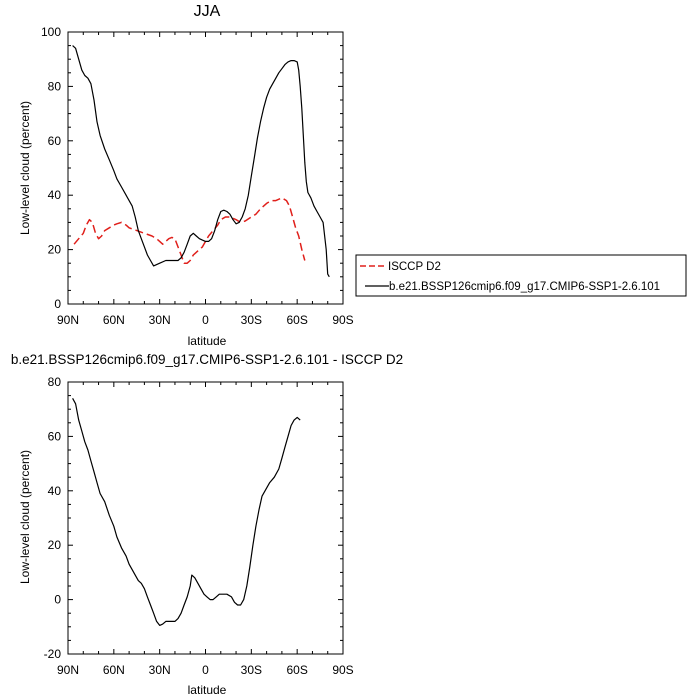 The width and height of the screenshot is (700, 700). What do you see at coordinates (51, 32) in the screenshot?
I see `top-y-tick-label: 100` at bounding box center [51, 32].